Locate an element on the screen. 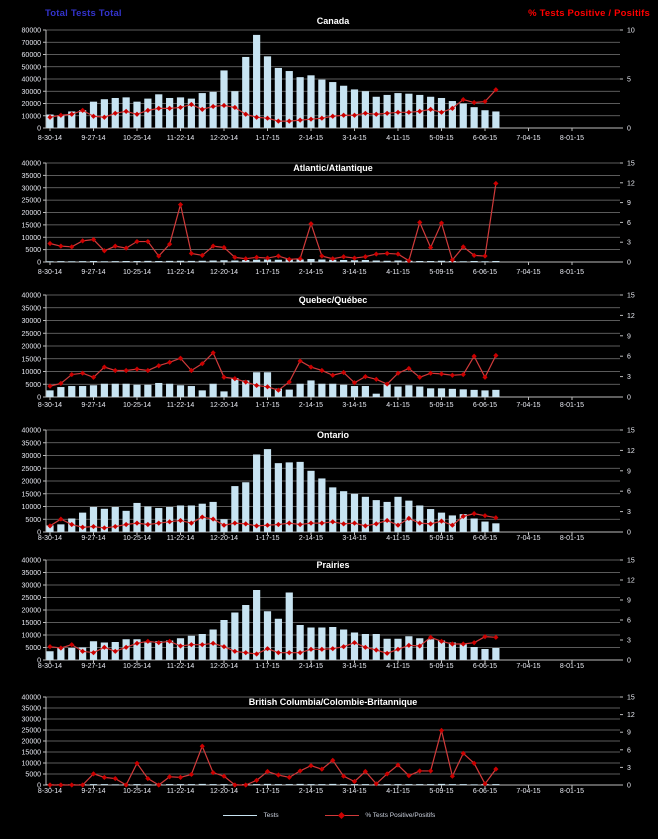  legend: Tests % Tests Positive/Positifs is located at coordinates (329, 815).